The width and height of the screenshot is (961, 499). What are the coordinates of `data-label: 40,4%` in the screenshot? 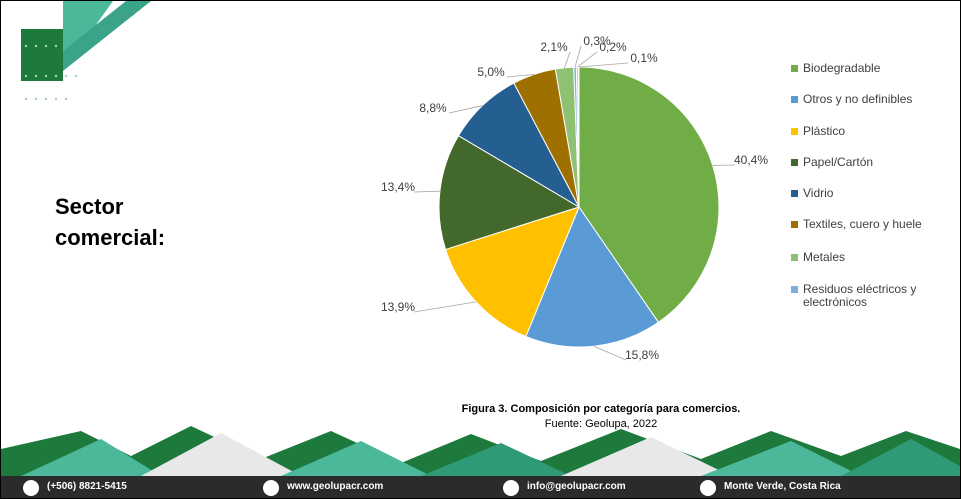 It's located at (751, 160).